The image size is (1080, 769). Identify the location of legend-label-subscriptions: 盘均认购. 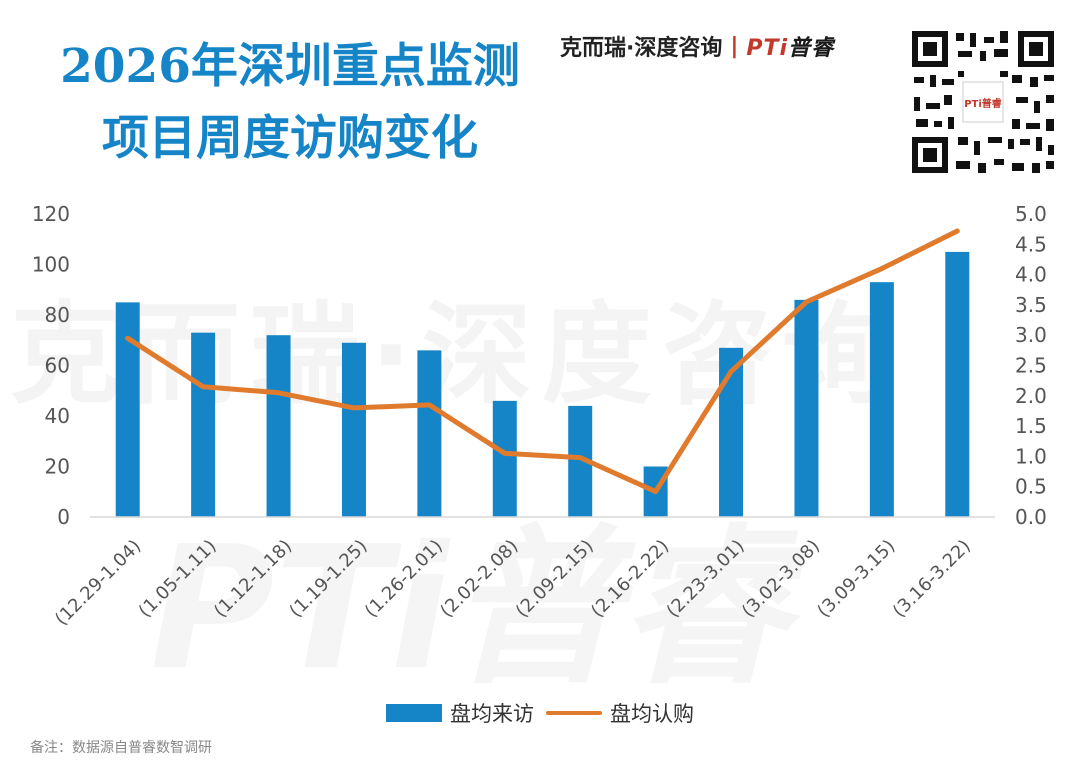
(652, 714).